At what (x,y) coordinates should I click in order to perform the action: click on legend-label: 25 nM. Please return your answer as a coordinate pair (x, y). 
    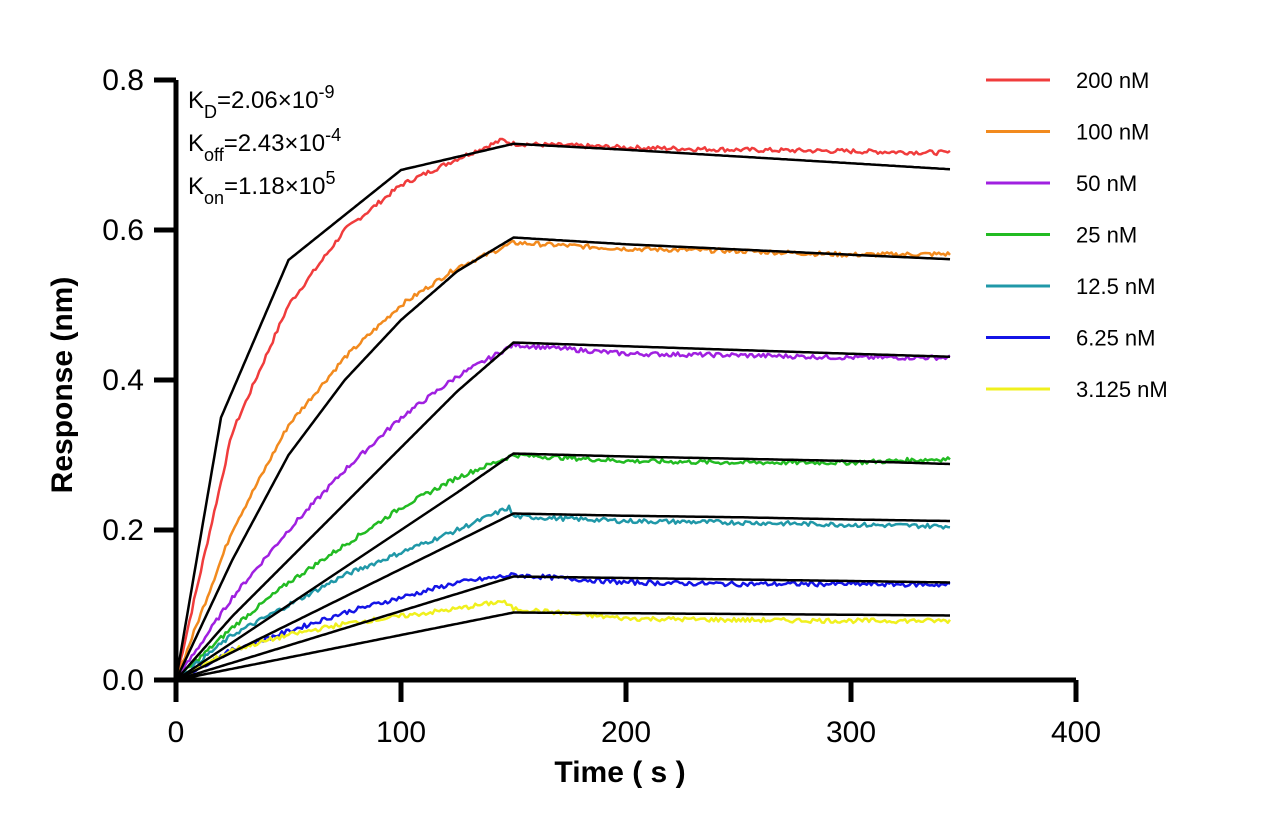
    Looking at the image, I should click on (1106, 235).